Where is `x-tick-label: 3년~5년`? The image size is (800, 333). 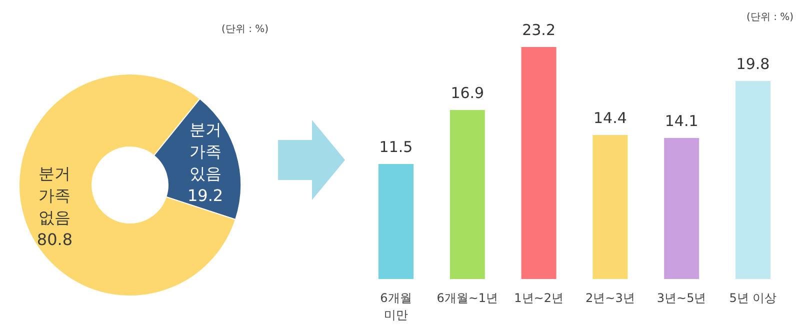
x-tick-label: 3년~5년 is located at coordinates (681, 298).